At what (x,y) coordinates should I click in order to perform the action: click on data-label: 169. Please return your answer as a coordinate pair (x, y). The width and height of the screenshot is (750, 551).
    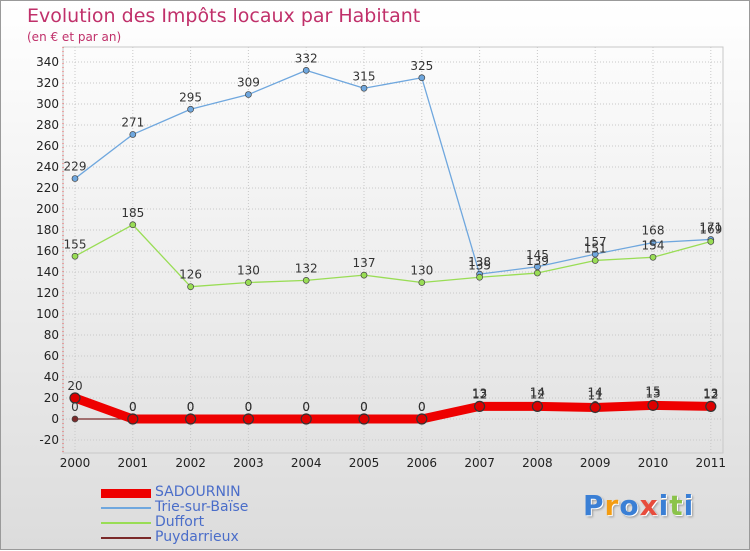
    Looking at the image, I should click on (710, 230).